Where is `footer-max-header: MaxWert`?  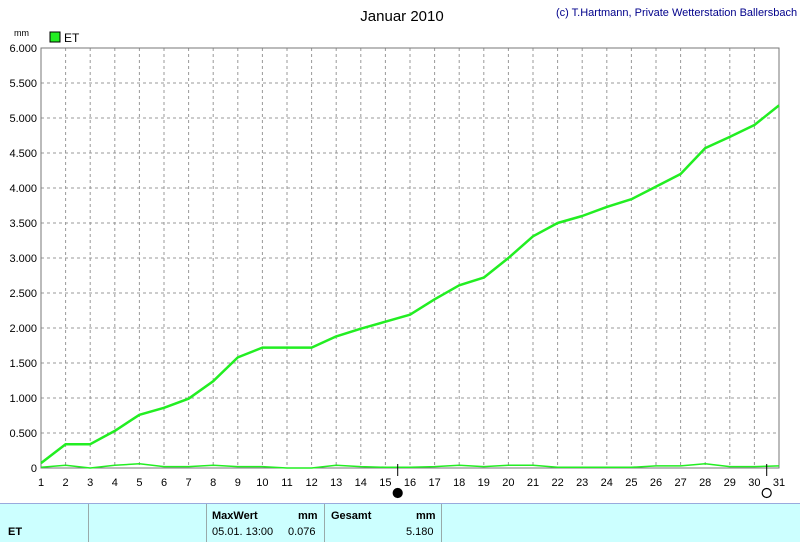 footer-max-header: MaxWert is located at coordinates (235, 516).